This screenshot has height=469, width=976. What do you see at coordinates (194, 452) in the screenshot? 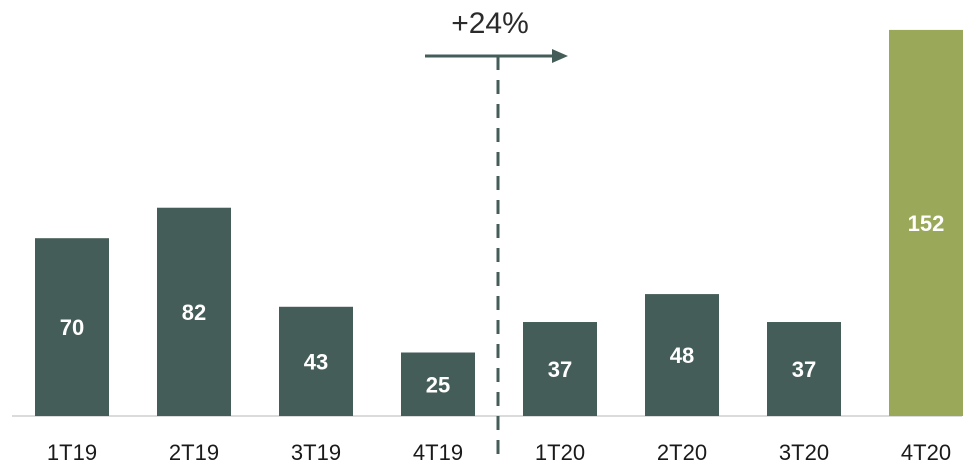
I see `category-label-2t19: 2T19` at bounding box center [194, 452].